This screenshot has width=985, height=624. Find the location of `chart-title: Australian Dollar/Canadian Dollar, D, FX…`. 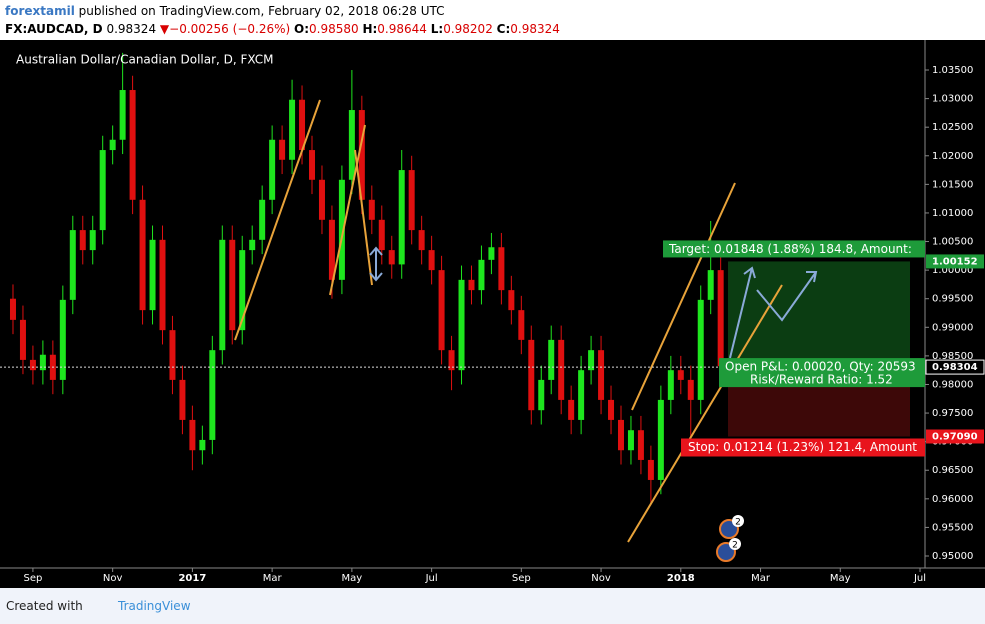

chart-title: Australian Dollar/Canadian Dollar, D, FX… is located at coordinates (145, 60).